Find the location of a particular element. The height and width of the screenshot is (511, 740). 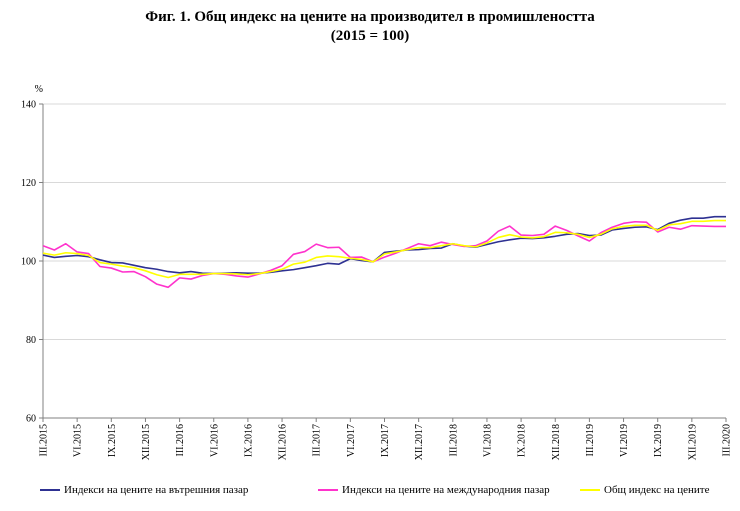

legend-label-domestic: Индекси на цените на вътрешния пазар is located at coordinates (156, 490).